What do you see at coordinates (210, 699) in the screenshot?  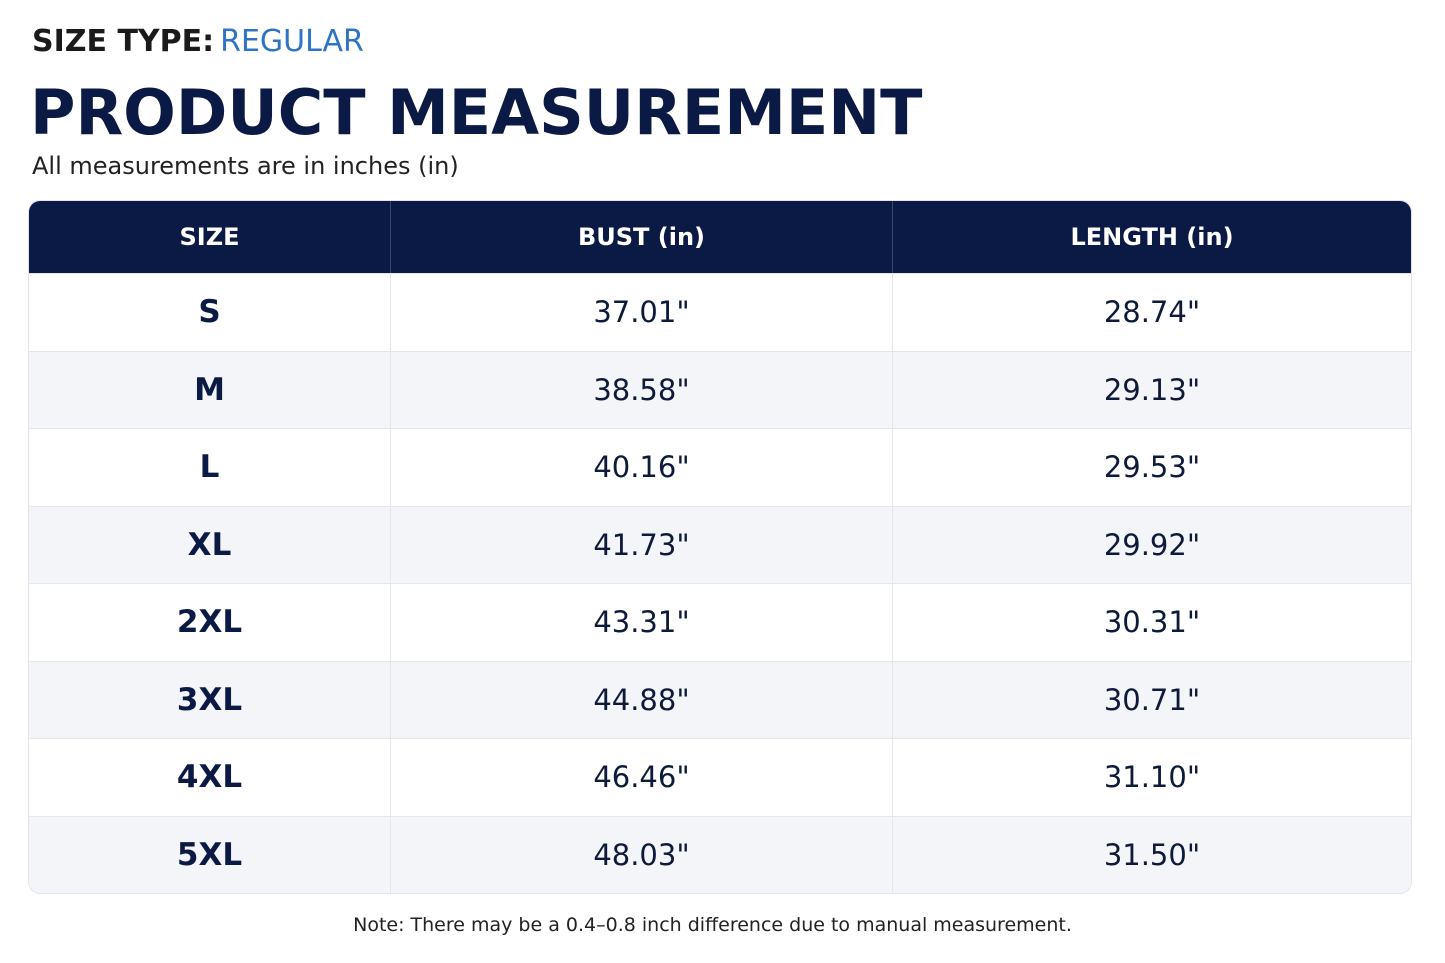 I see `size-cell: 3XL` at bounding box center [210, 699].